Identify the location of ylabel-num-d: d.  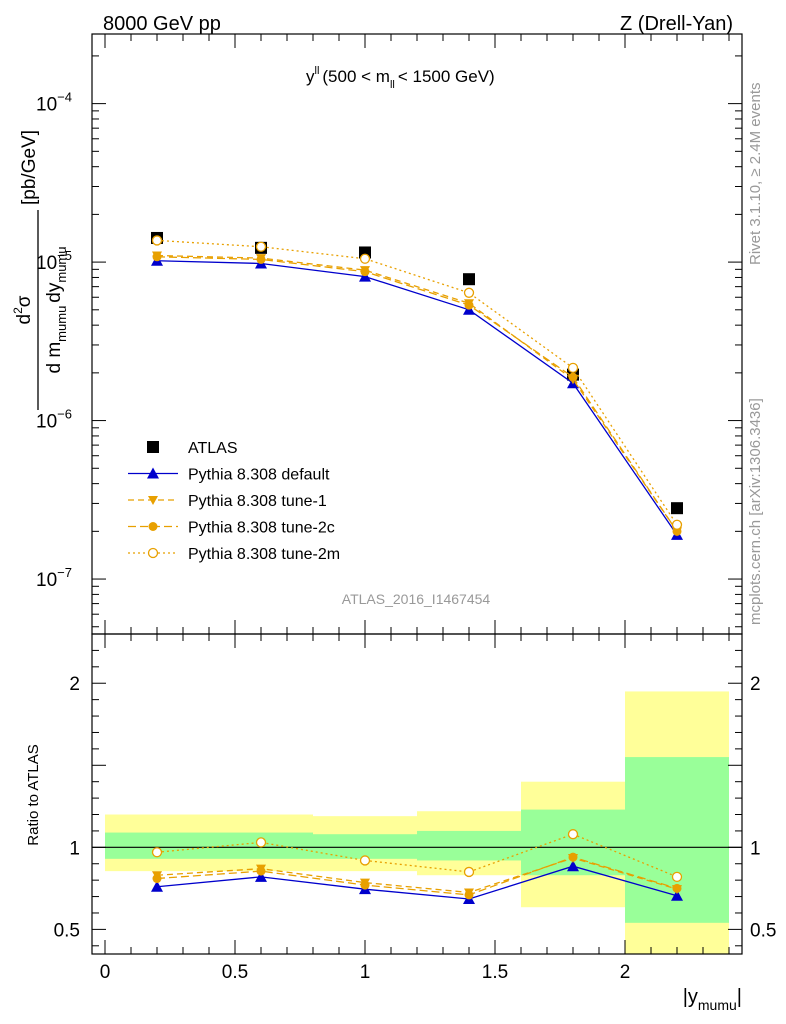
(24, 319).